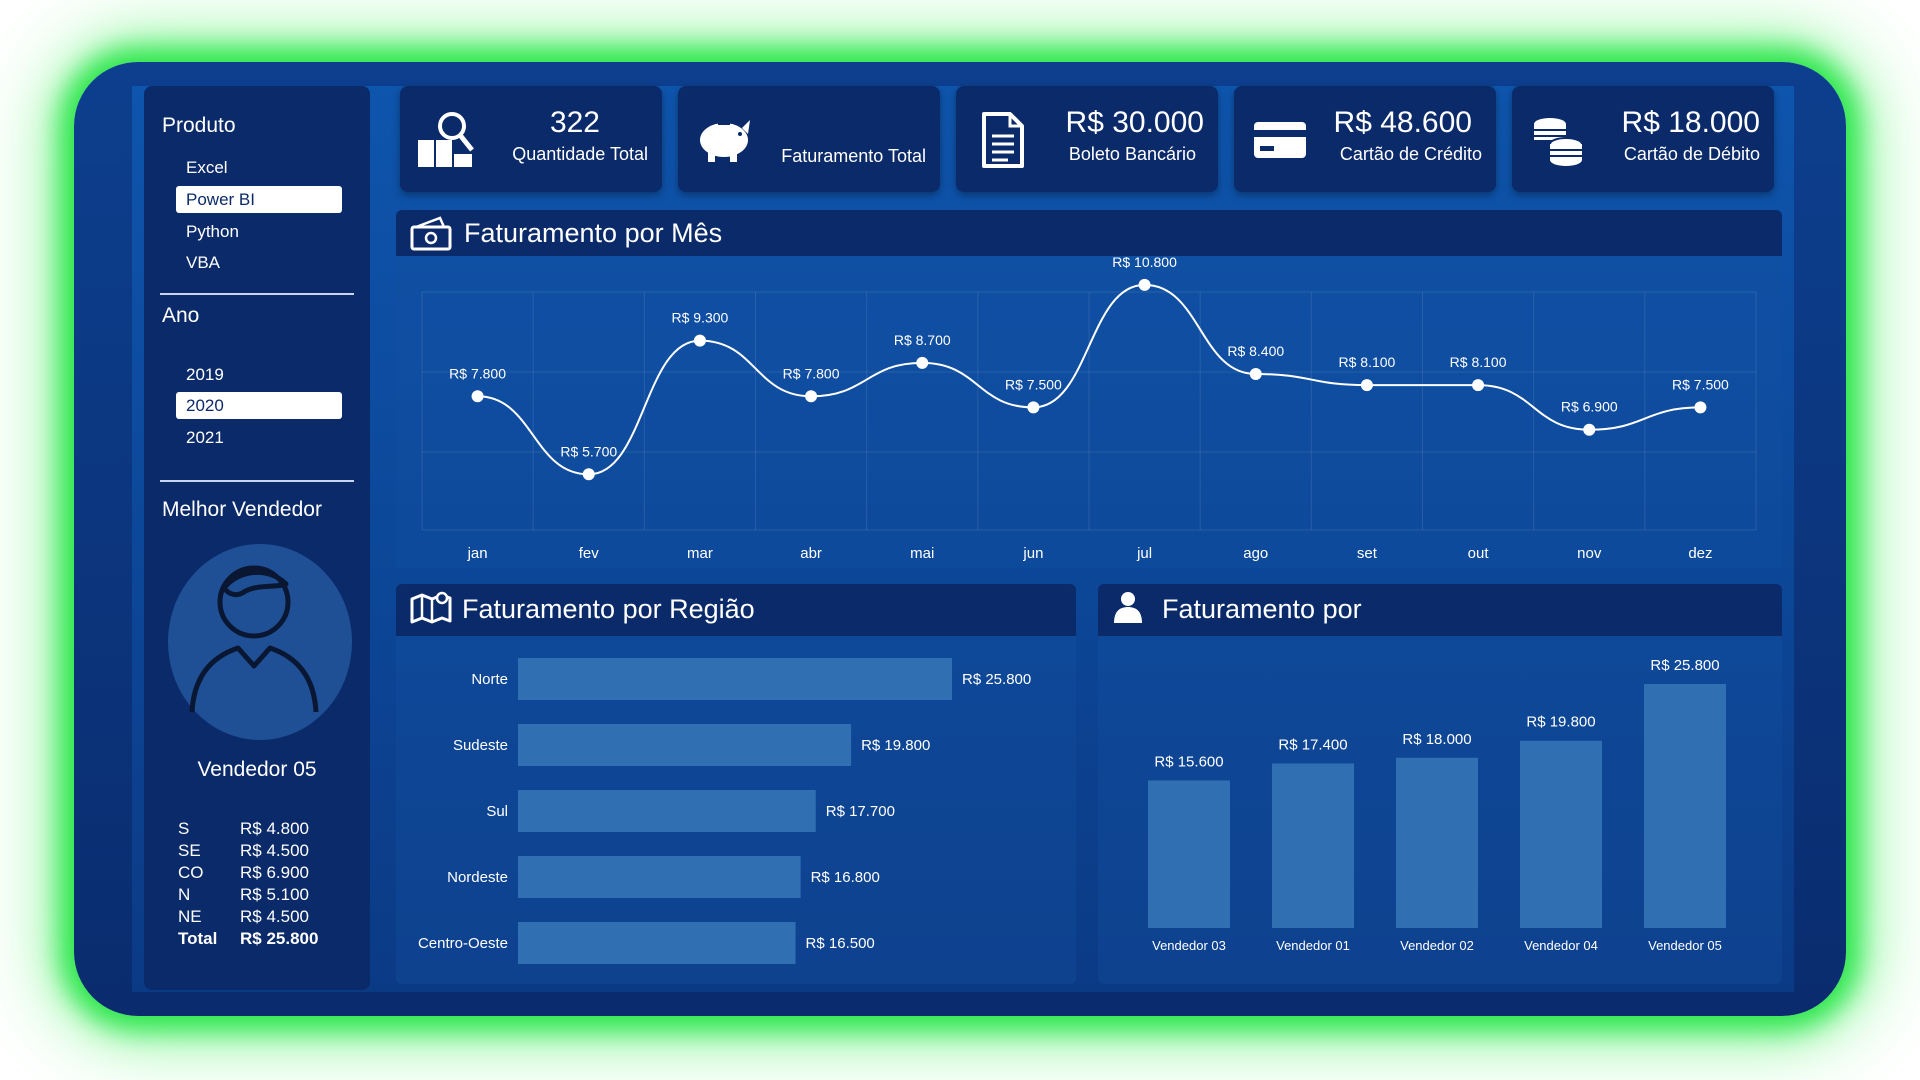 The image size is (1920, 1080). Describe the element at coordinates (1436, 739) in the screenshot. I see `seller-value-label: R$ 18.000` at that location.